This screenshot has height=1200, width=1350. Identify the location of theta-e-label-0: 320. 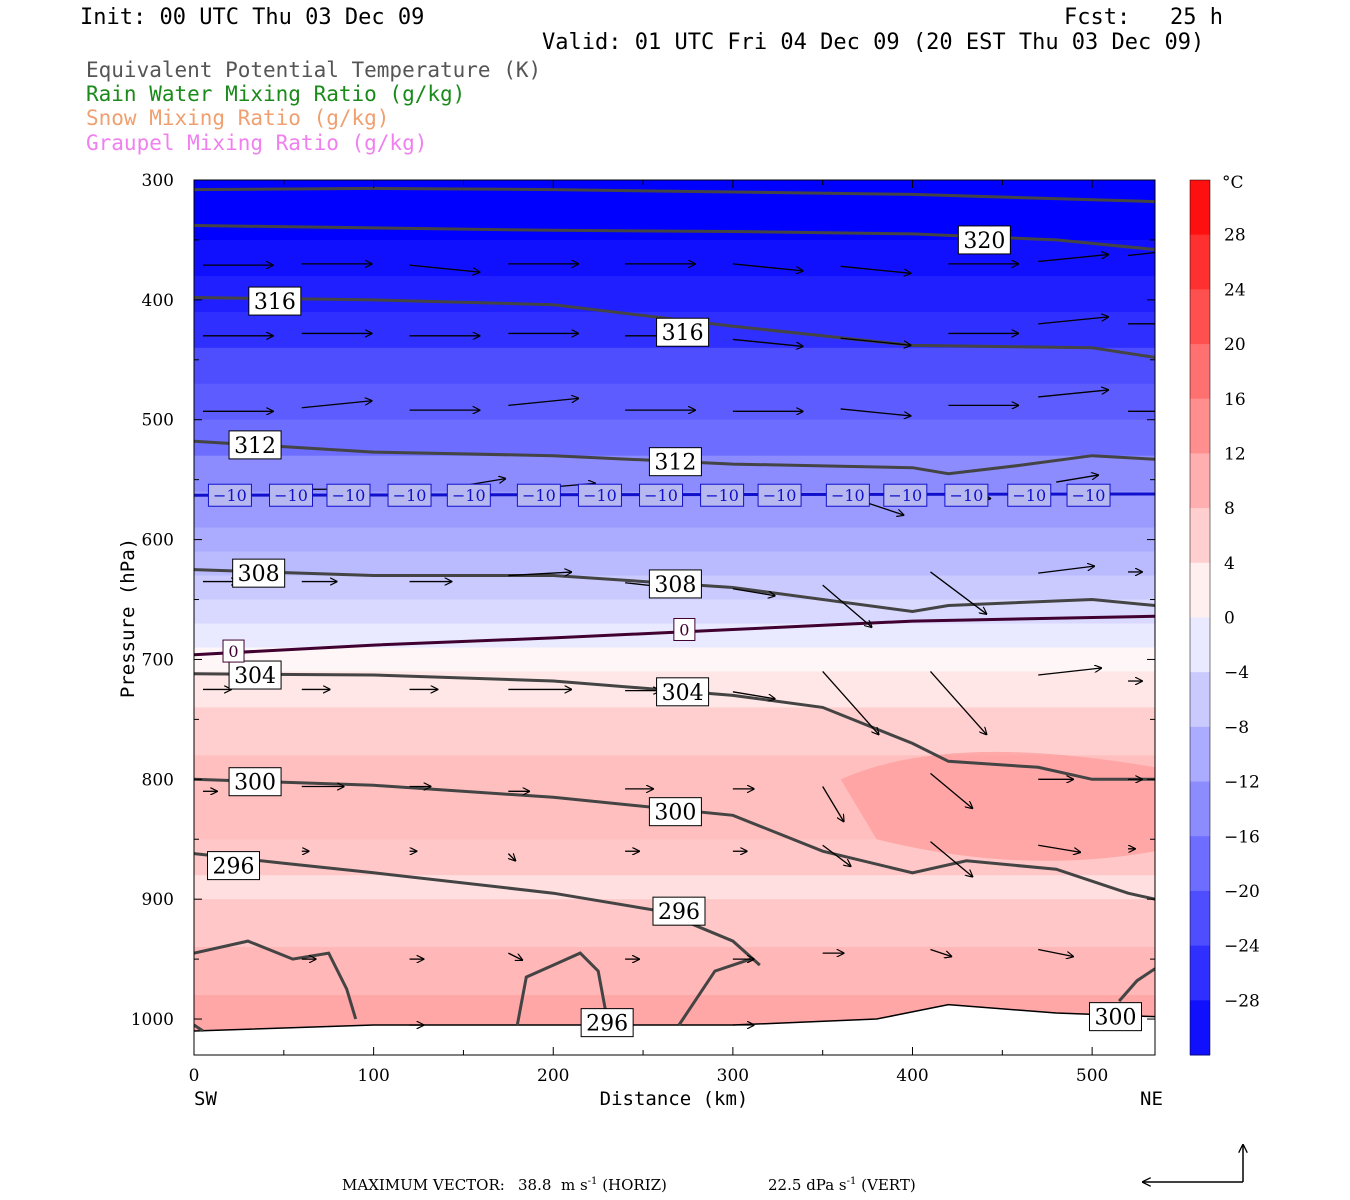
(984, 240).